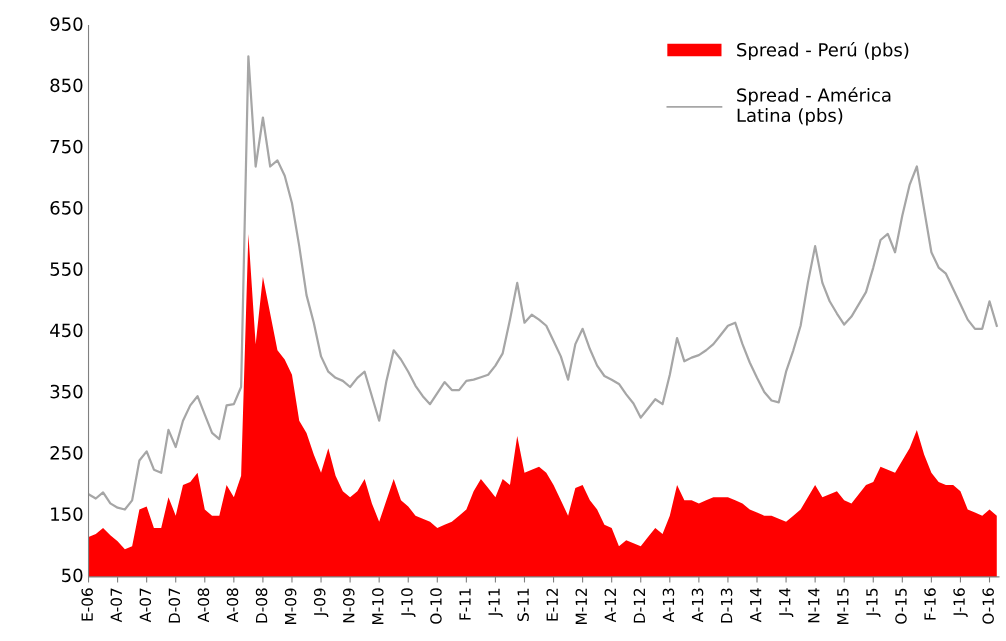 Image resolution: width=1006 pixels, height=641 pixels. I want to click on y-tick-label: 50, so click(72, 575).